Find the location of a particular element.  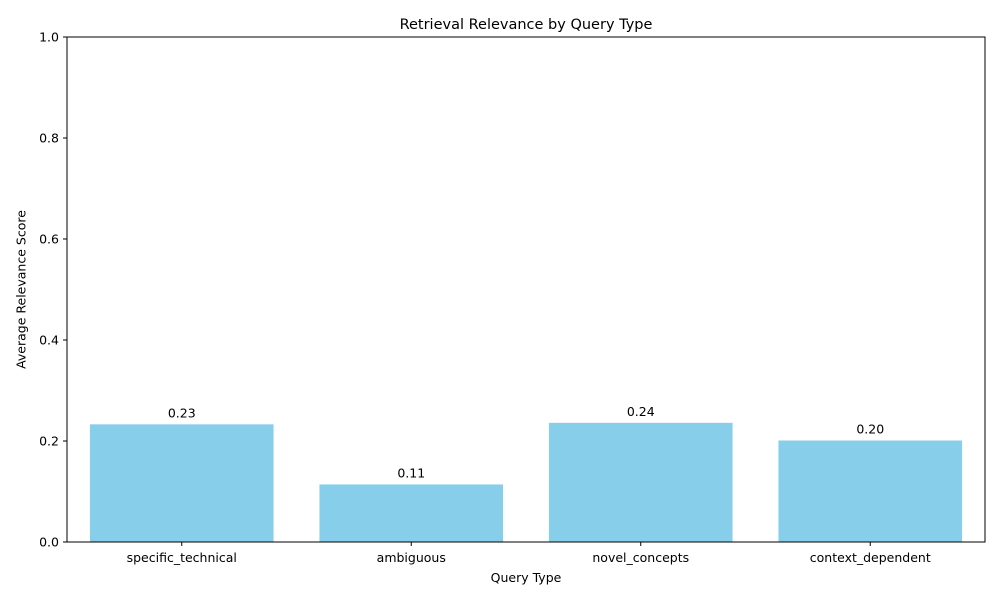

y-tick-label-0.4: 0.4 is located at coordinates (49, 340).